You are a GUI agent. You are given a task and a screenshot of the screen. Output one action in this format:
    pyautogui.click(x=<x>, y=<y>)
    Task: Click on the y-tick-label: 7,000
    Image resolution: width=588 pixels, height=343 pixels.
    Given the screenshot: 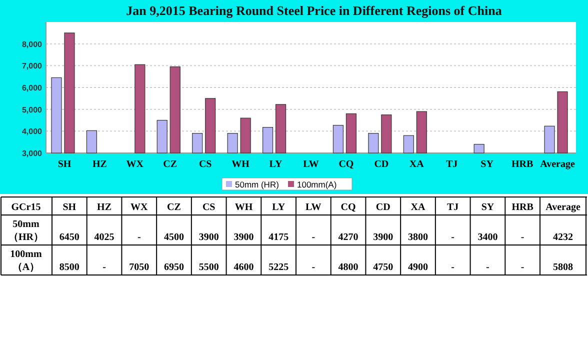 What is the action you would take?
    pyautogui.click(x=32, y=66)
    